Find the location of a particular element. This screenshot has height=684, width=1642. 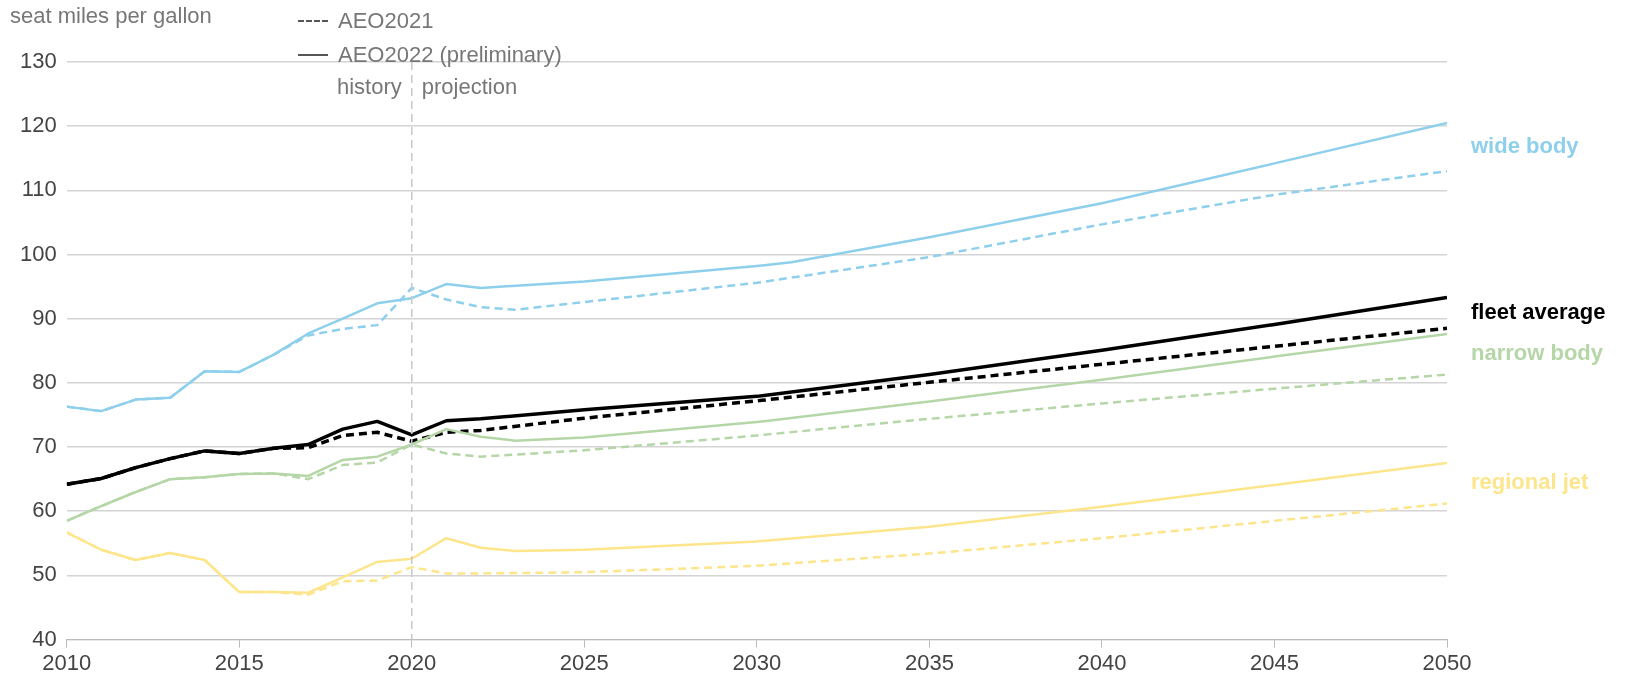

x-tick-label: 2025 is located at coordinates (584, 662).